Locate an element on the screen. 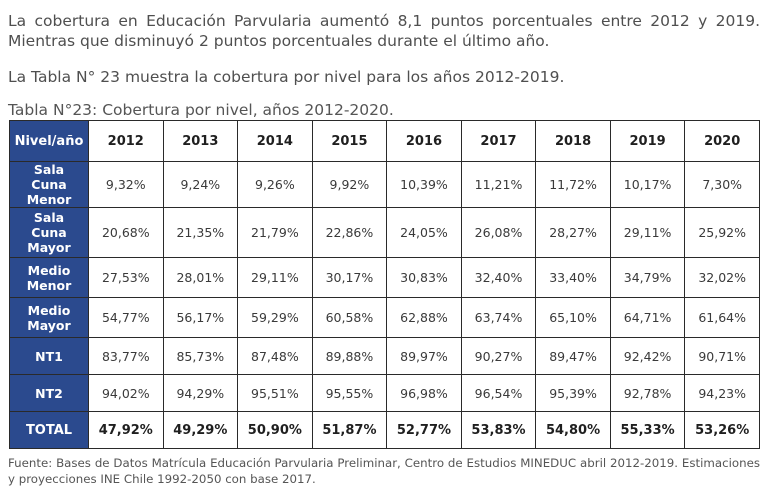  cell-value: 64,71% is located at coordinates (647, 317).